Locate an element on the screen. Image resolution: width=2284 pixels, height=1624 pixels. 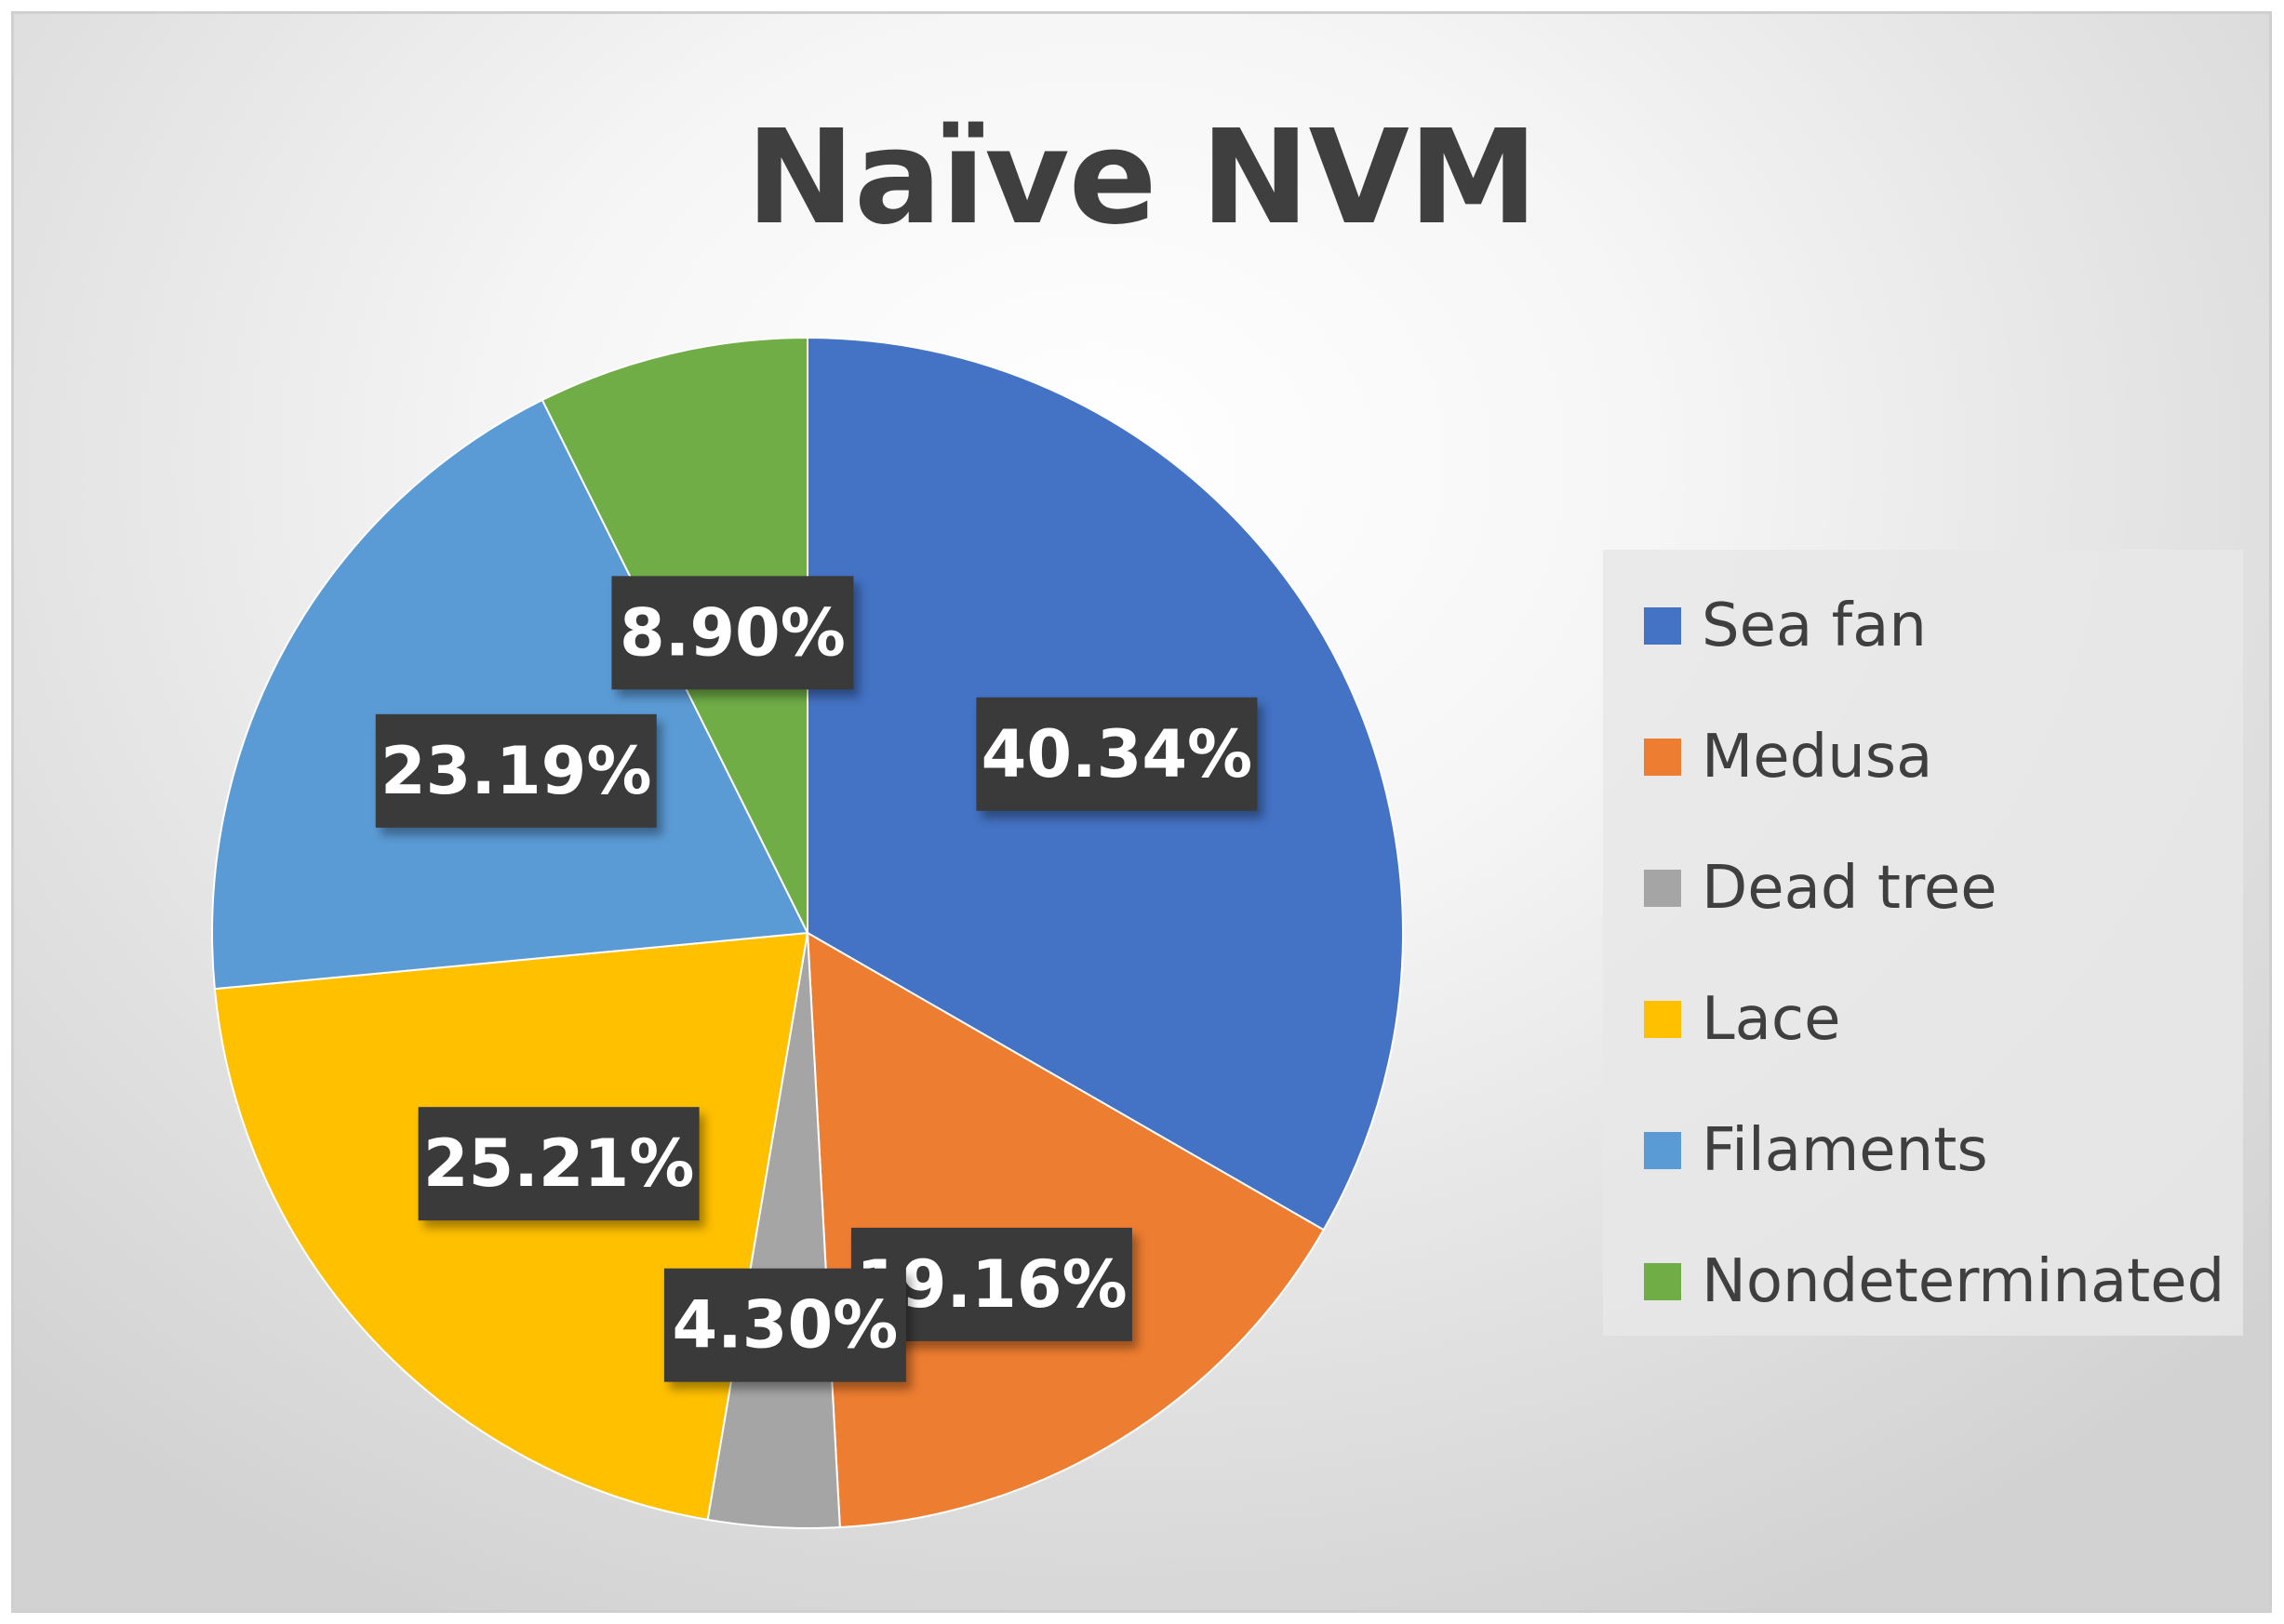
legend-item-dead-tree: Dead tree is located at coordinates (1821, 888).